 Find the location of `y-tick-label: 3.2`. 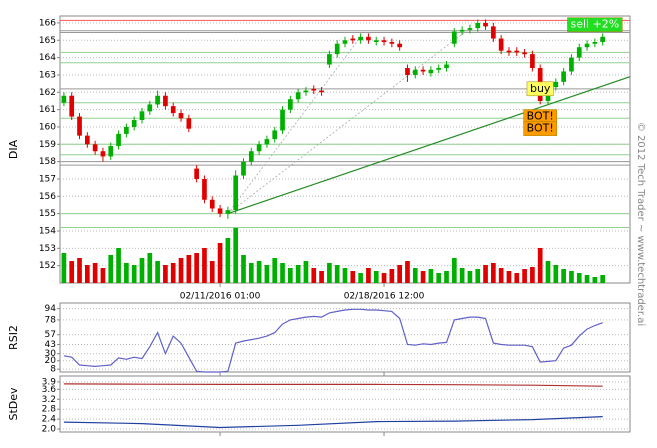

y-tick-label: 3.2 is located at coordinates (49, 400).